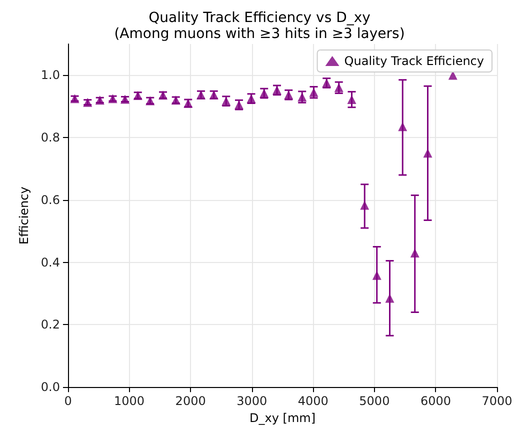  I want to click on y-axis-title: Efficiency, so click(24, 215).